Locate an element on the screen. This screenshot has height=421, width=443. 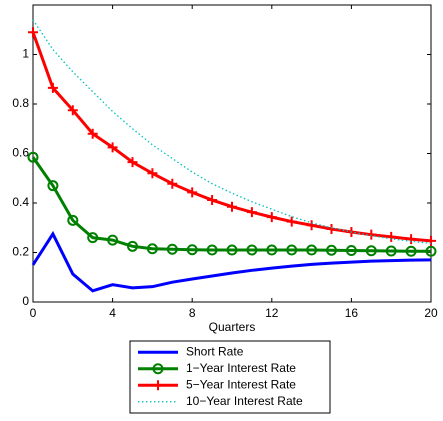
y-tick-label: 0 is located at coordinates (25, 301).